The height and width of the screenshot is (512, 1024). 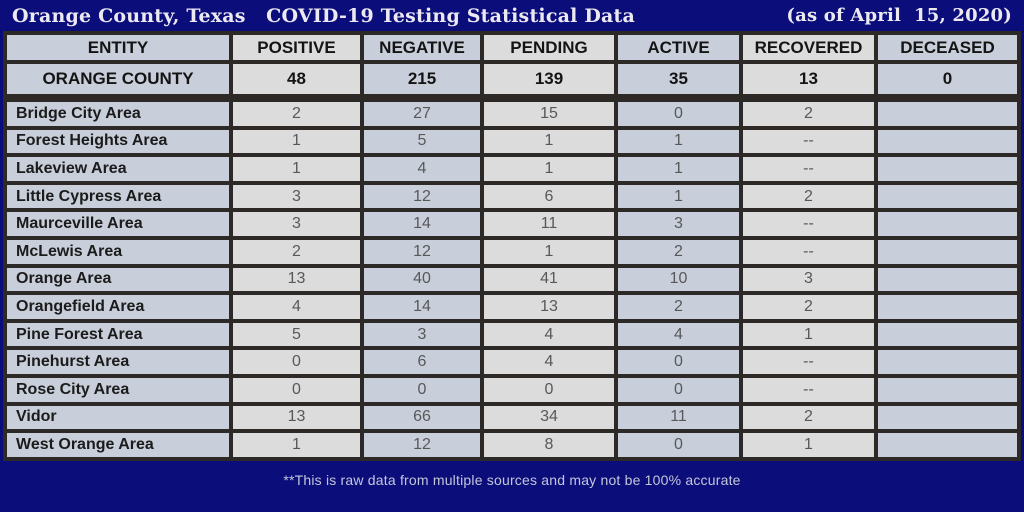 I want to click on table-row: Pine Forest Area 5 3 4 4 1, so click(x=512, y=334).